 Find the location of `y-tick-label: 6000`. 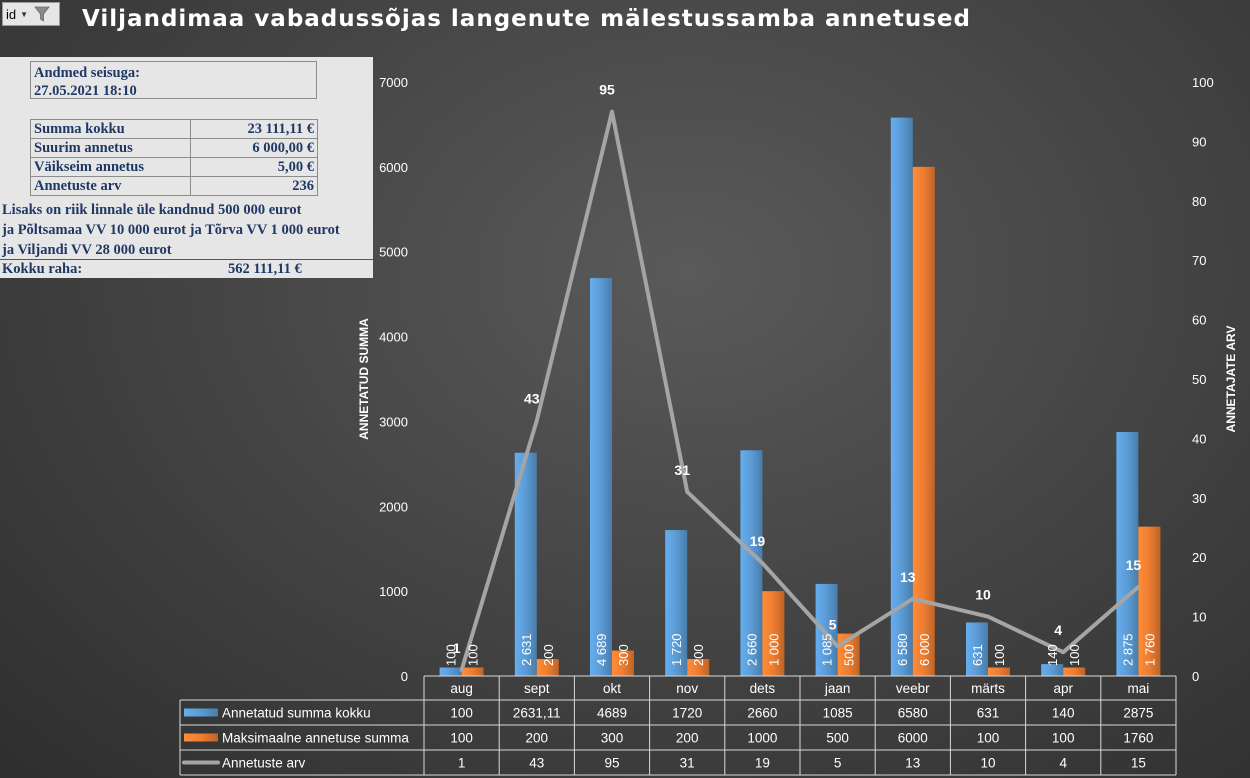

y-tick-label: 6000 is located at coordinates (393, 167).